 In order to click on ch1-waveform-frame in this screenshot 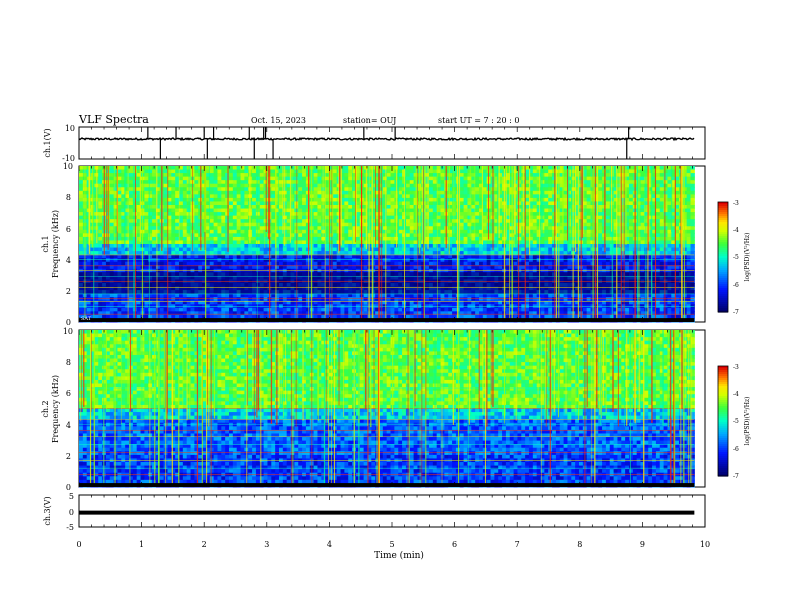, I will do `click(392, 143)`.